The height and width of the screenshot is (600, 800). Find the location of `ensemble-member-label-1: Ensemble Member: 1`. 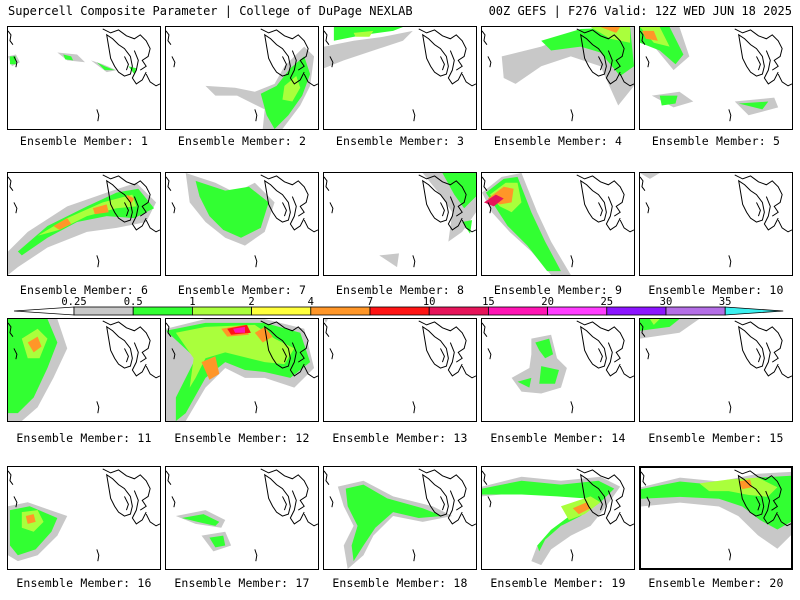

ensemble-member-label-1: Ensemble Member: 1 is located at coordinates (84, 141).